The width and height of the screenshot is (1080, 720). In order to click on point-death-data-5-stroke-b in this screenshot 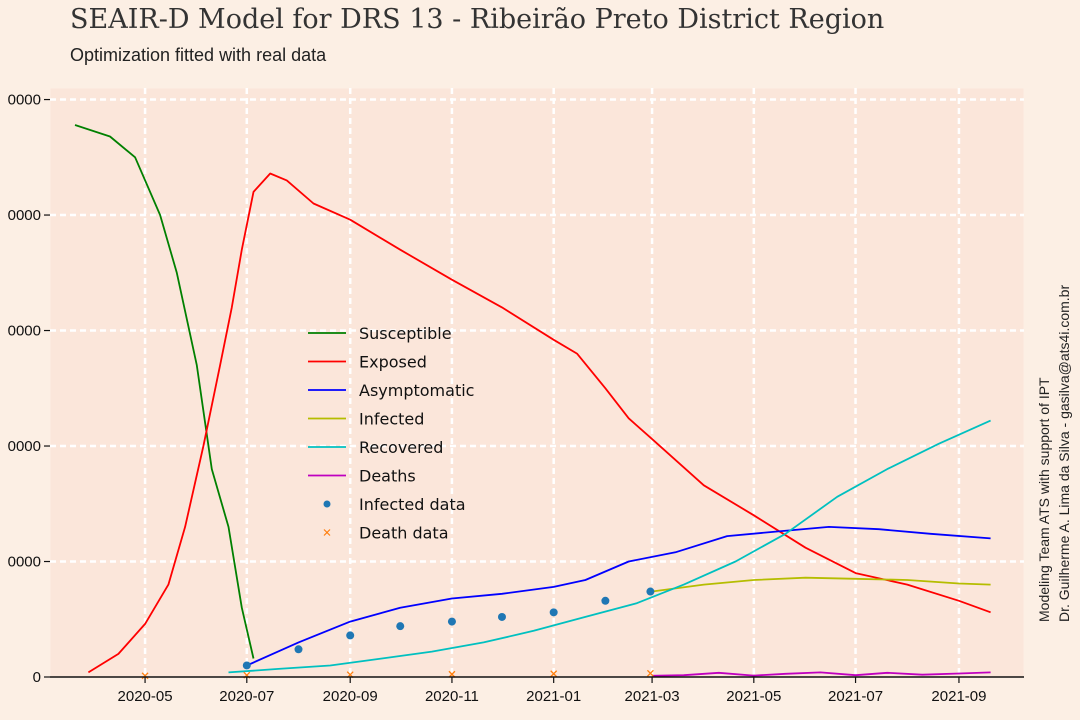, I will do `click(650, 673)`.